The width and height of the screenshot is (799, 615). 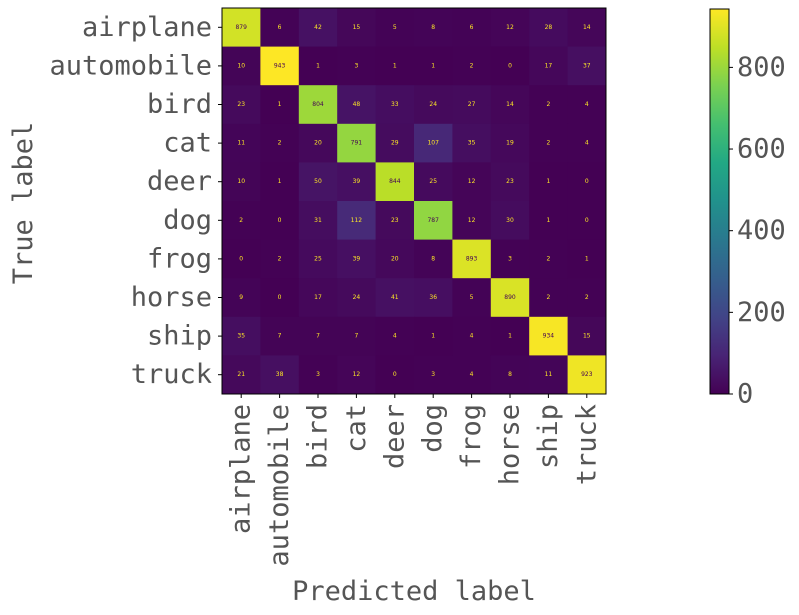 I want to click on colorbar-tick-label: 400, so click(x=761, y=230).